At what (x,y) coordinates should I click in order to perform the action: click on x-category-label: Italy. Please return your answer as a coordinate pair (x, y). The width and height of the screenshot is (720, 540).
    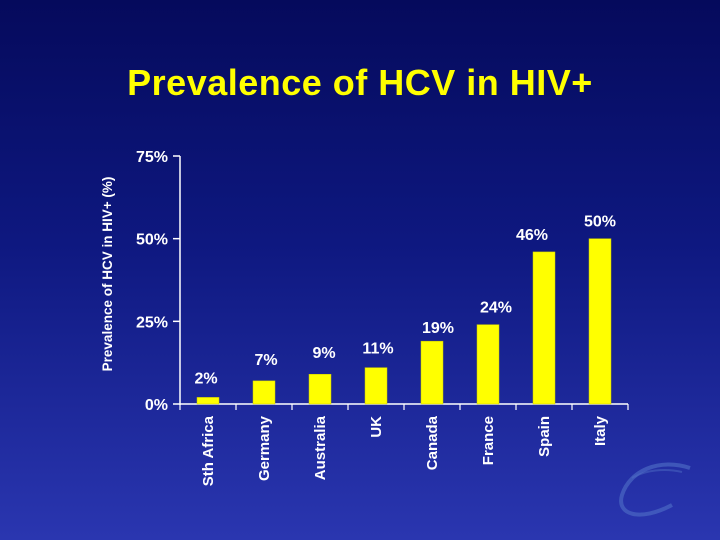
    Looking at the image, I should click on (600, 430).